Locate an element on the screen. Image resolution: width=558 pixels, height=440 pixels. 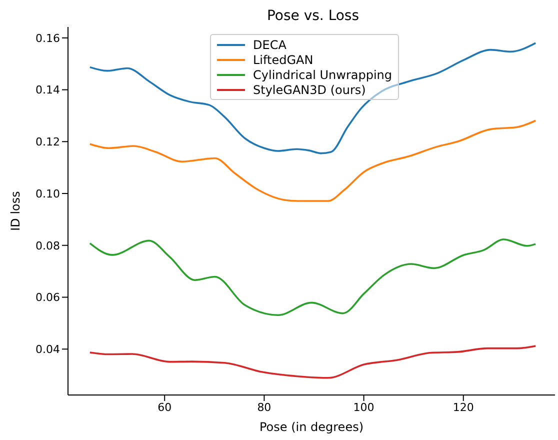
y-tick-label: 0.08 is located at coordinates (48, 245).